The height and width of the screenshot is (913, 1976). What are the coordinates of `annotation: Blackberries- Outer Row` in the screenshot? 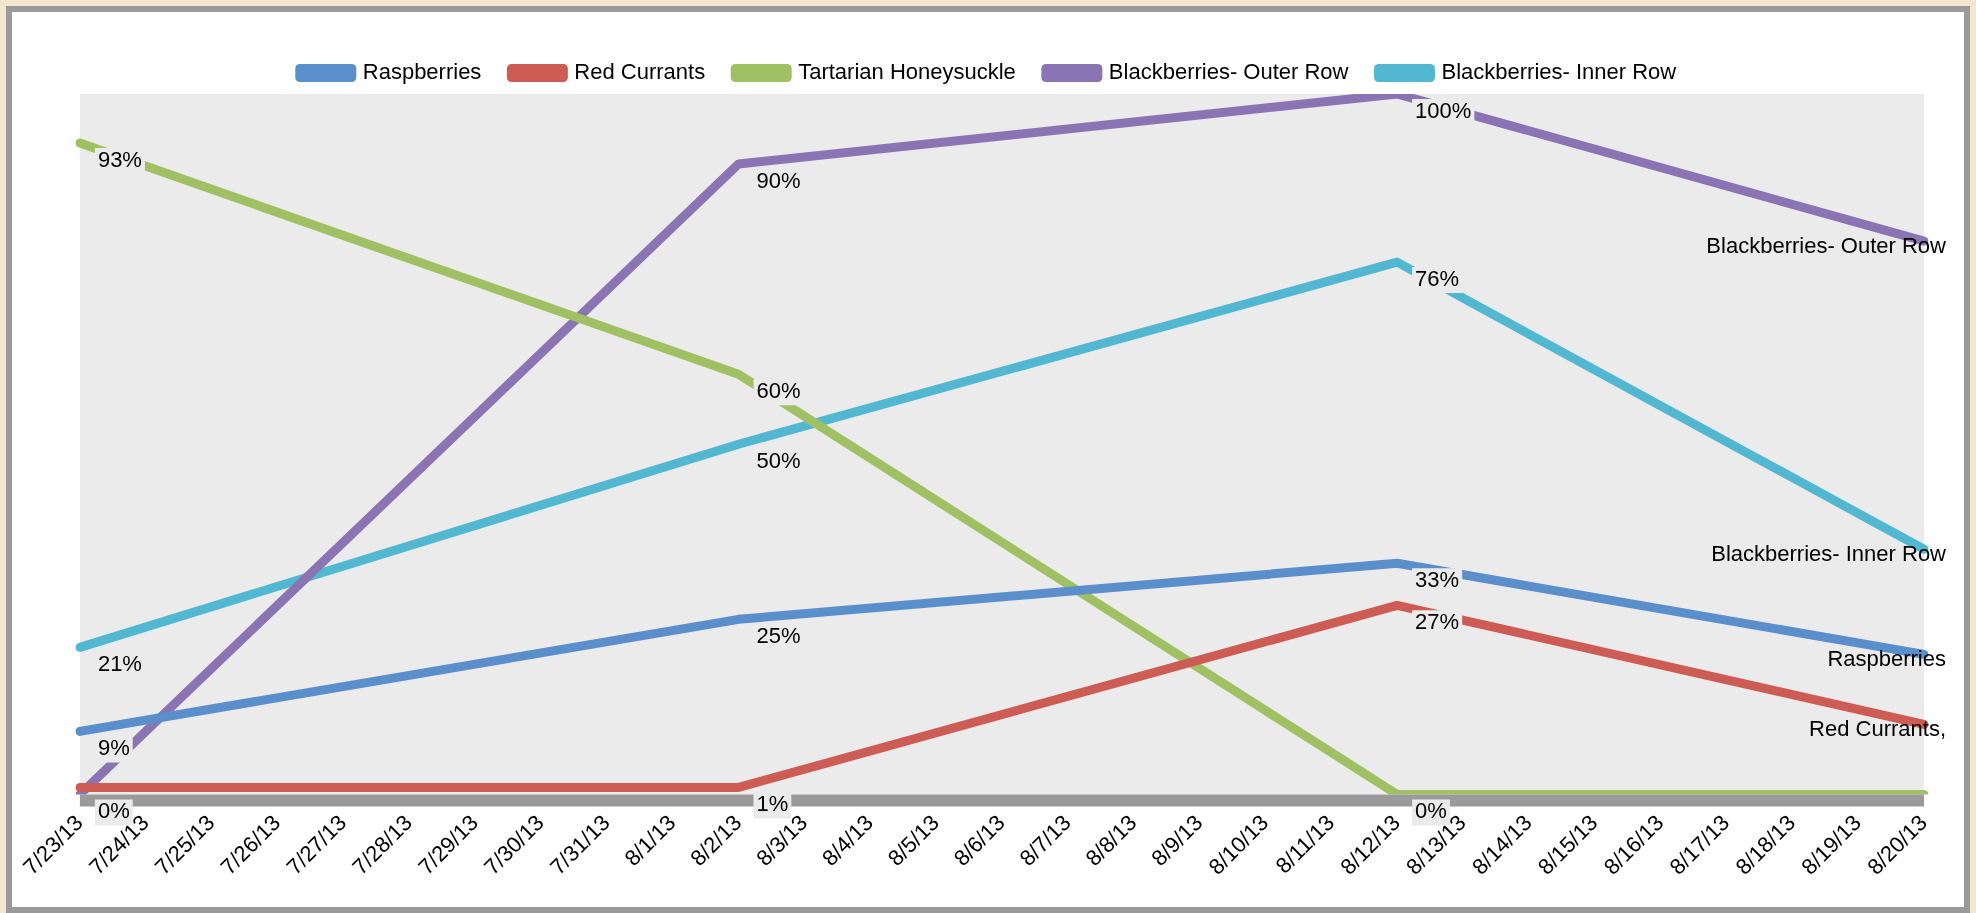 It's located at (1826, 246).